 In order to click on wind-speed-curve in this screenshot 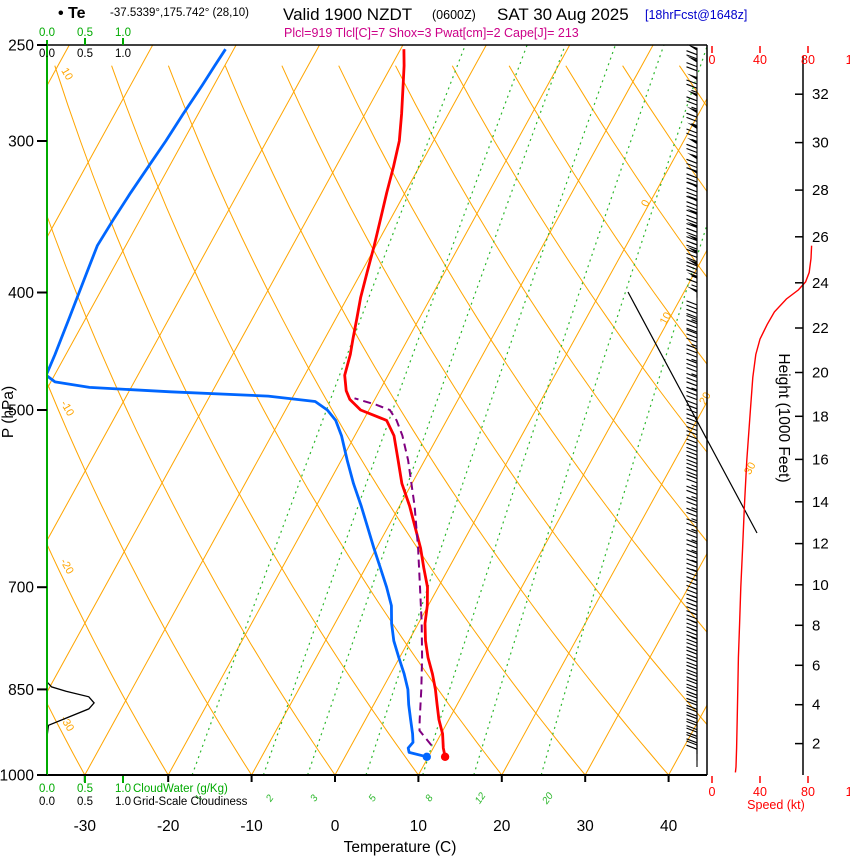, I will do `click(773, 509)`.